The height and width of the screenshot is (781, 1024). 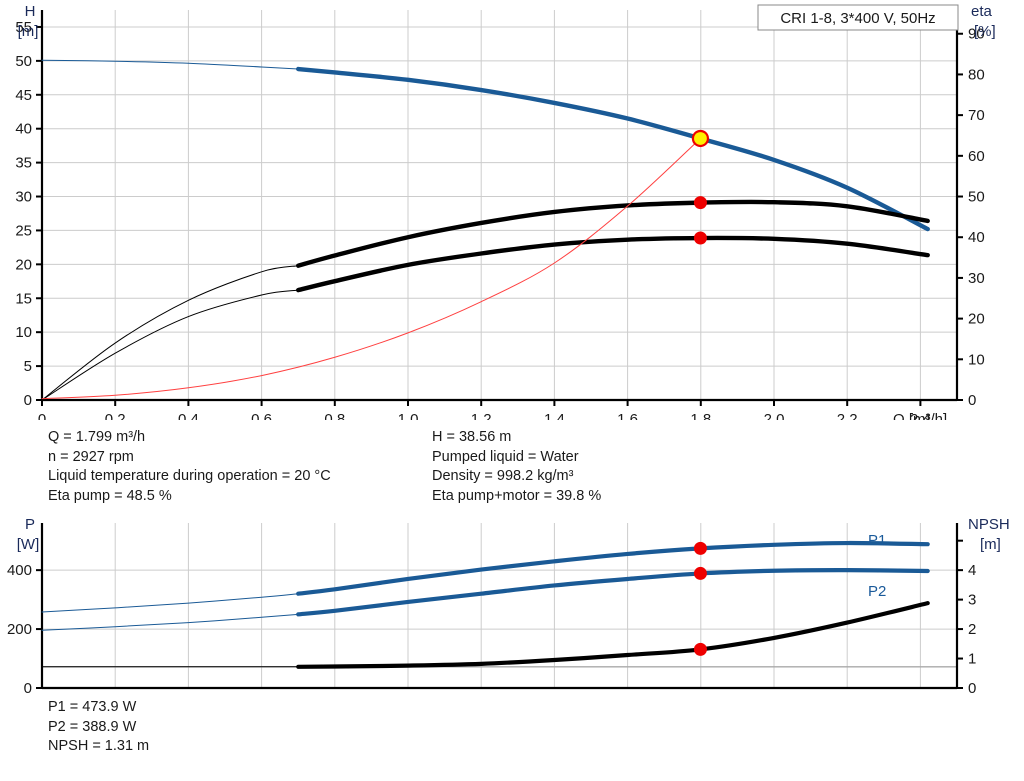 I want to click on tick-label-x: 0.6, so click(x=261, y=415).